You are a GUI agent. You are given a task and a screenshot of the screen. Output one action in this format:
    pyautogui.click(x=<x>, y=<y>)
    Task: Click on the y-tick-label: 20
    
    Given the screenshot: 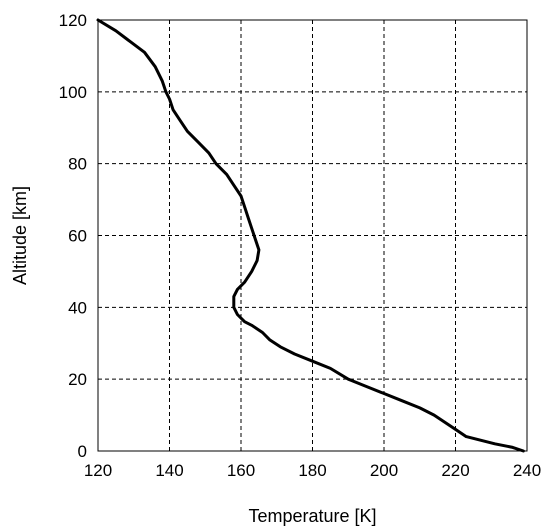 What is the action you would take?
    pyautogui.click(x=77, y=379)
    